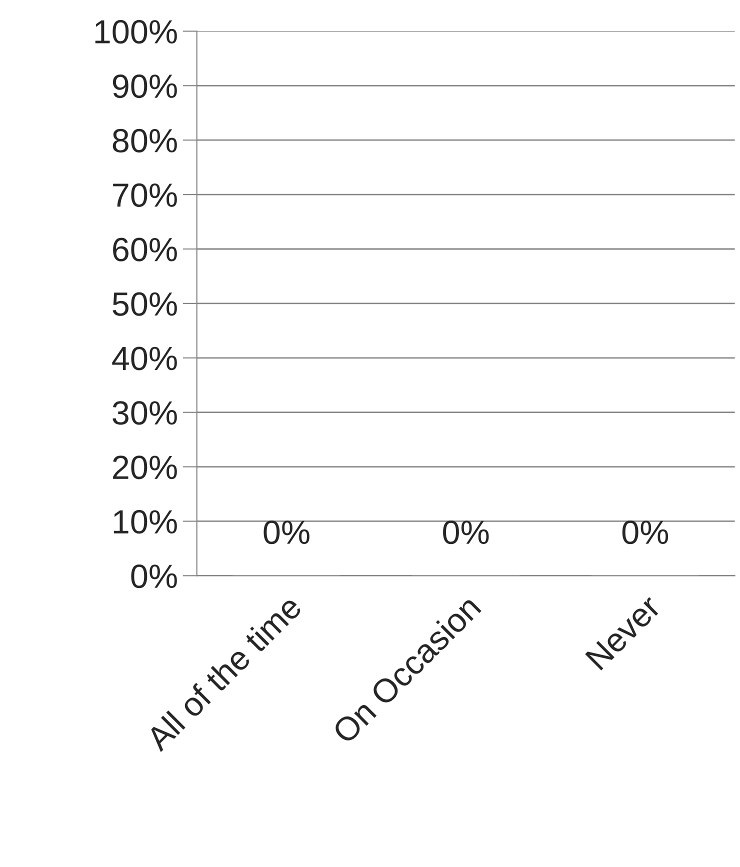  Describe the element at coordinates (145, 250) in the screenshot. I see `y-tick-label: 60%` at that location.